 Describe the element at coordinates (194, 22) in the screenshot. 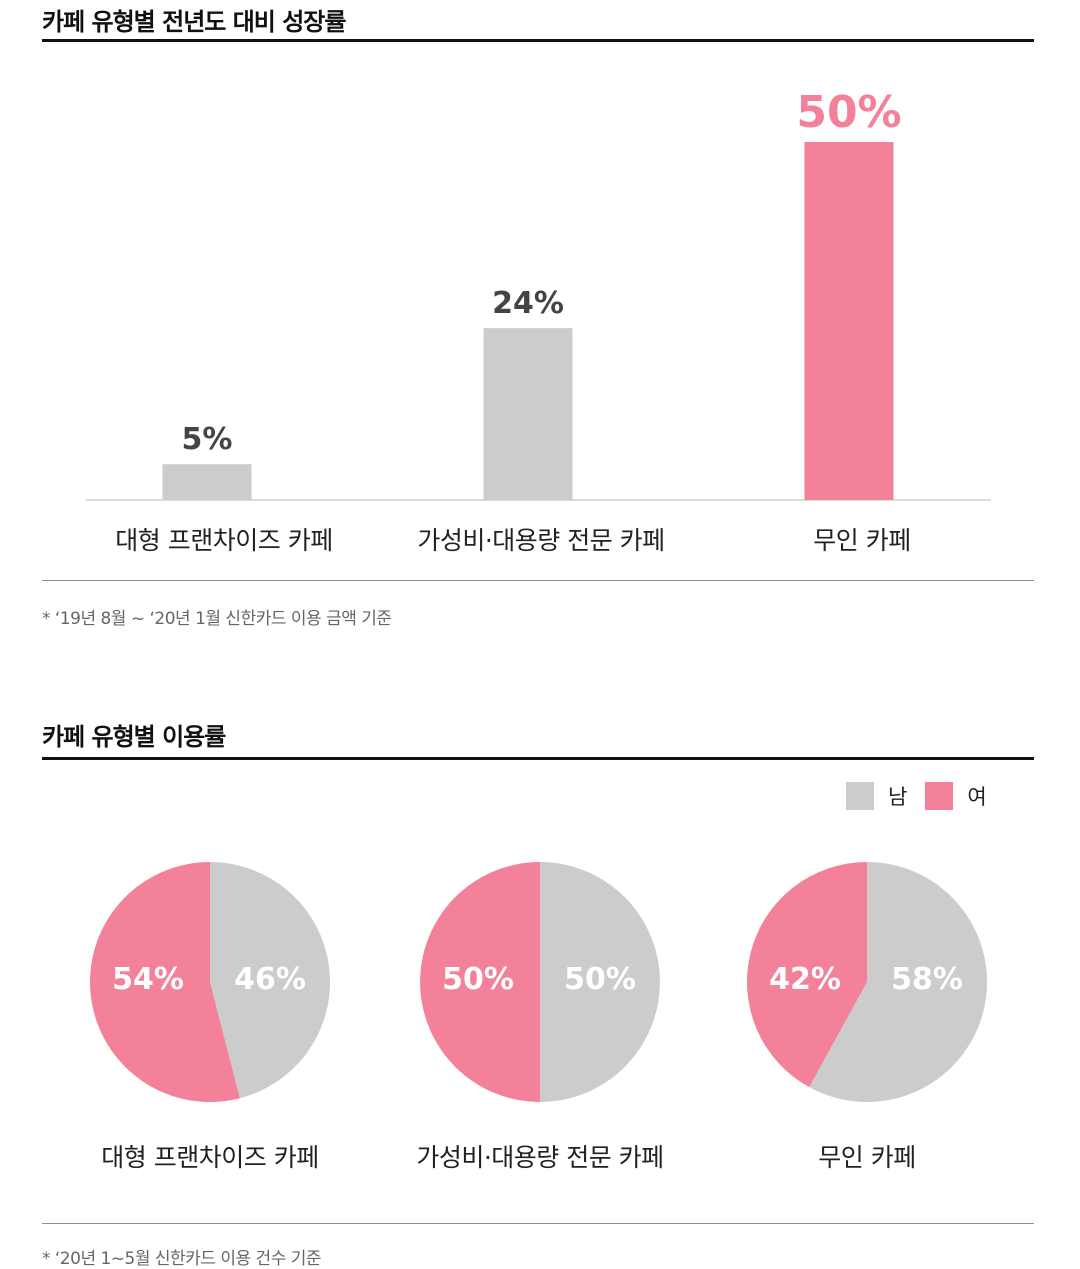

I see `bar-chart-title: 카페 유형별 전년도 대비 성장률` at that location.